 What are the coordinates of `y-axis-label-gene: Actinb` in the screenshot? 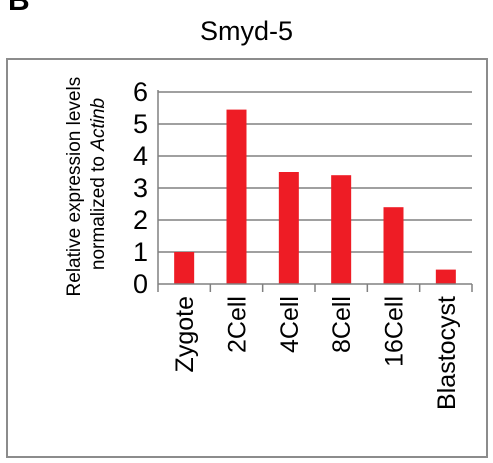 It's located at (98, 125).